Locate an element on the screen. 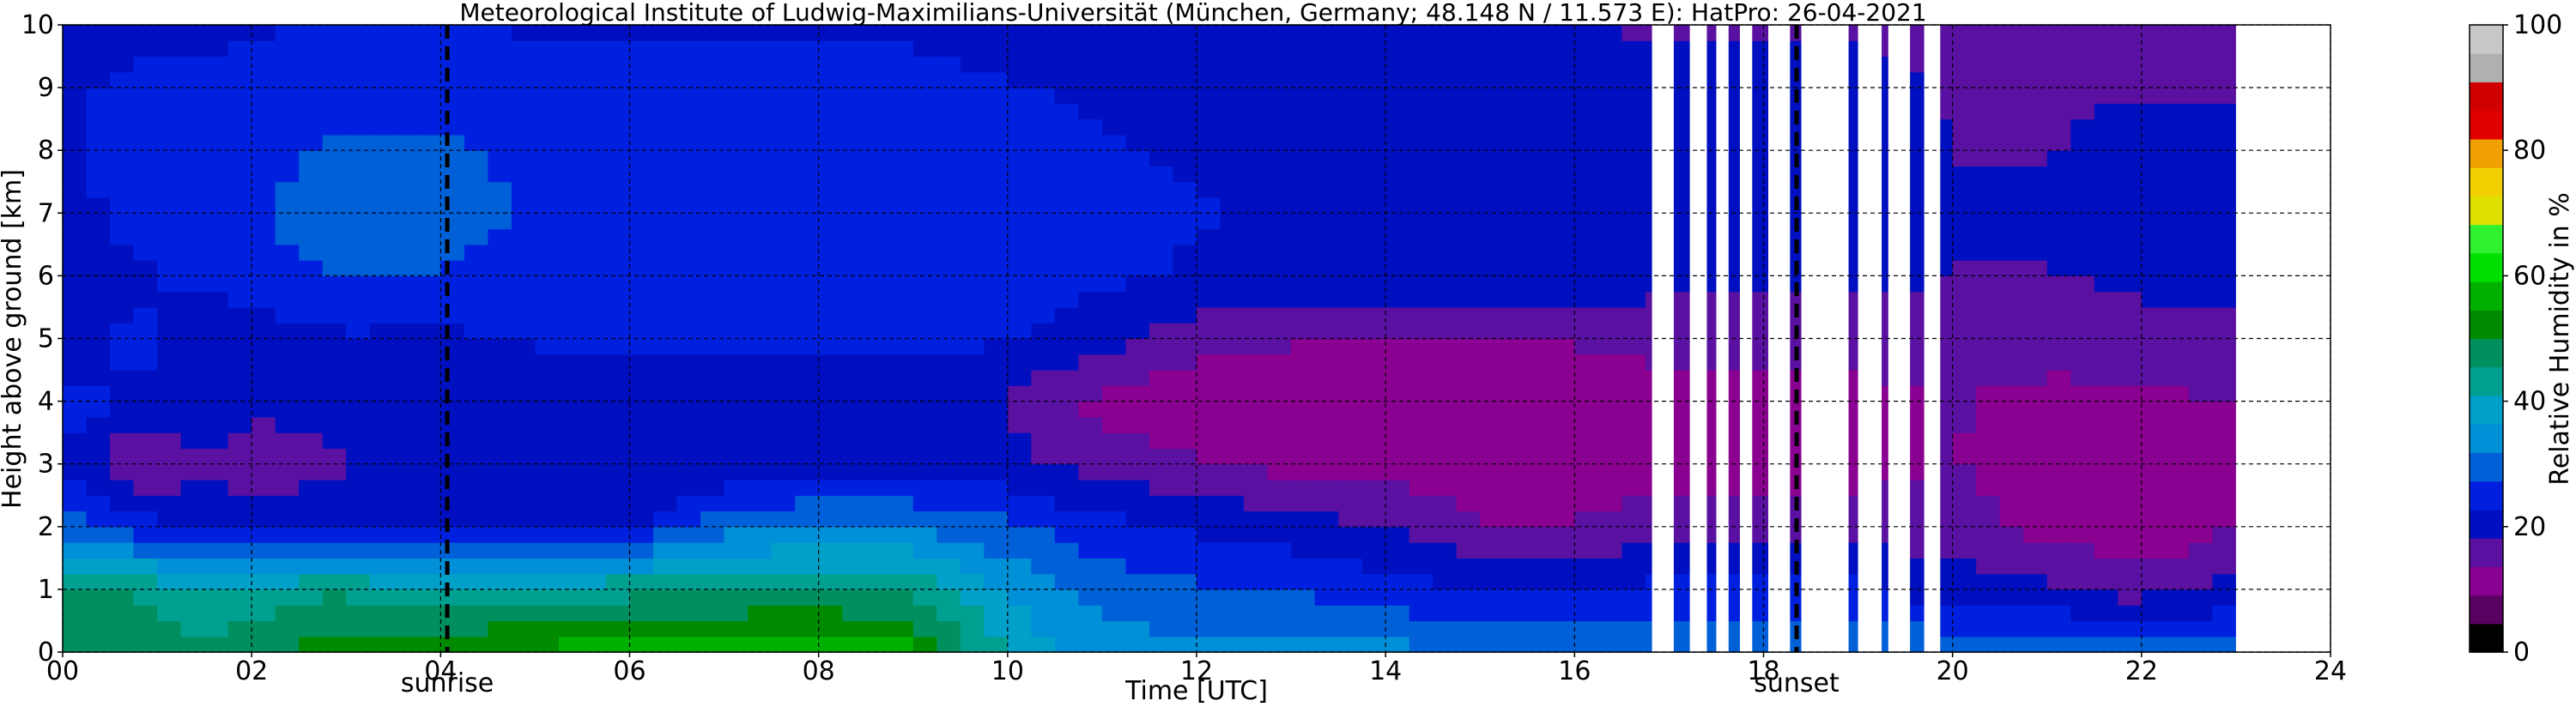  y-tick-label: 5 is located at coordinates (46, 339).